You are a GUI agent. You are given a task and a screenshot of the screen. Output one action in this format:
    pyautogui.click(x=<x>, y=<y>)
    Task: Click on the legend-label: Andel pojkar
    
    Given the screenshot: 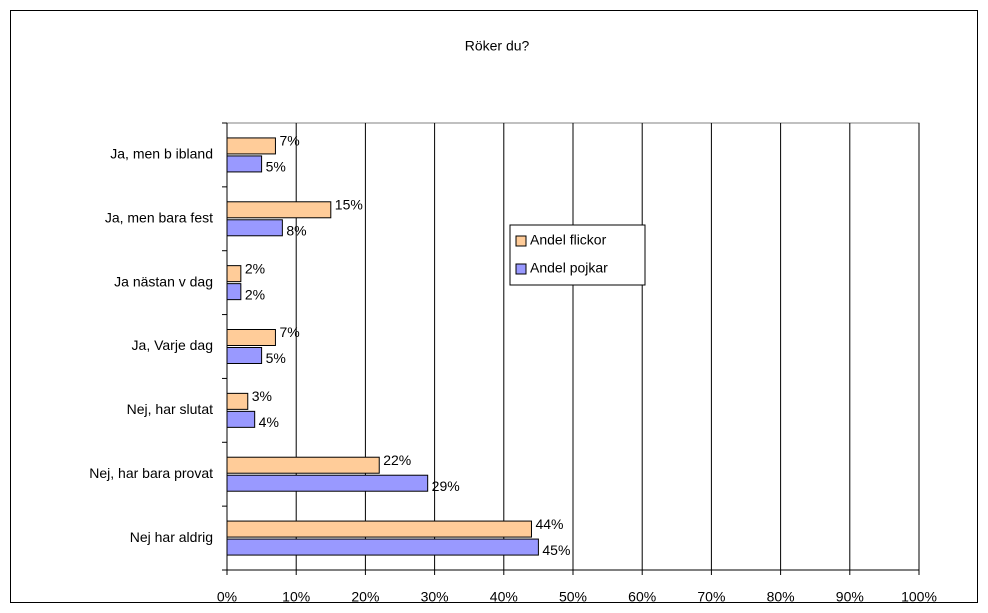 What is the action you would take?
    pyautogui.click(x=569, y=268)
    